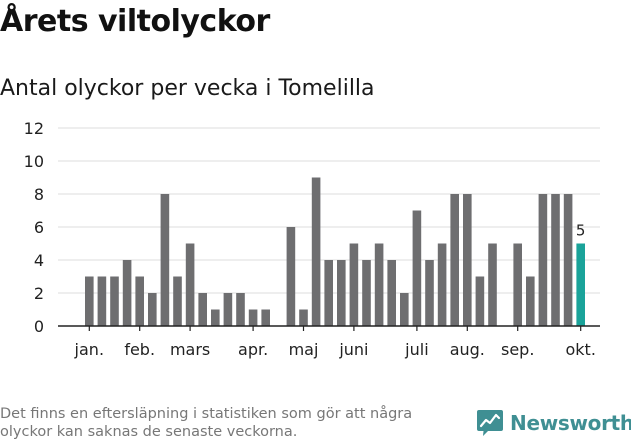  Describe the element at coordinates (34, 128) in the screenshot. I see `y-tick-label: 12` at that location.